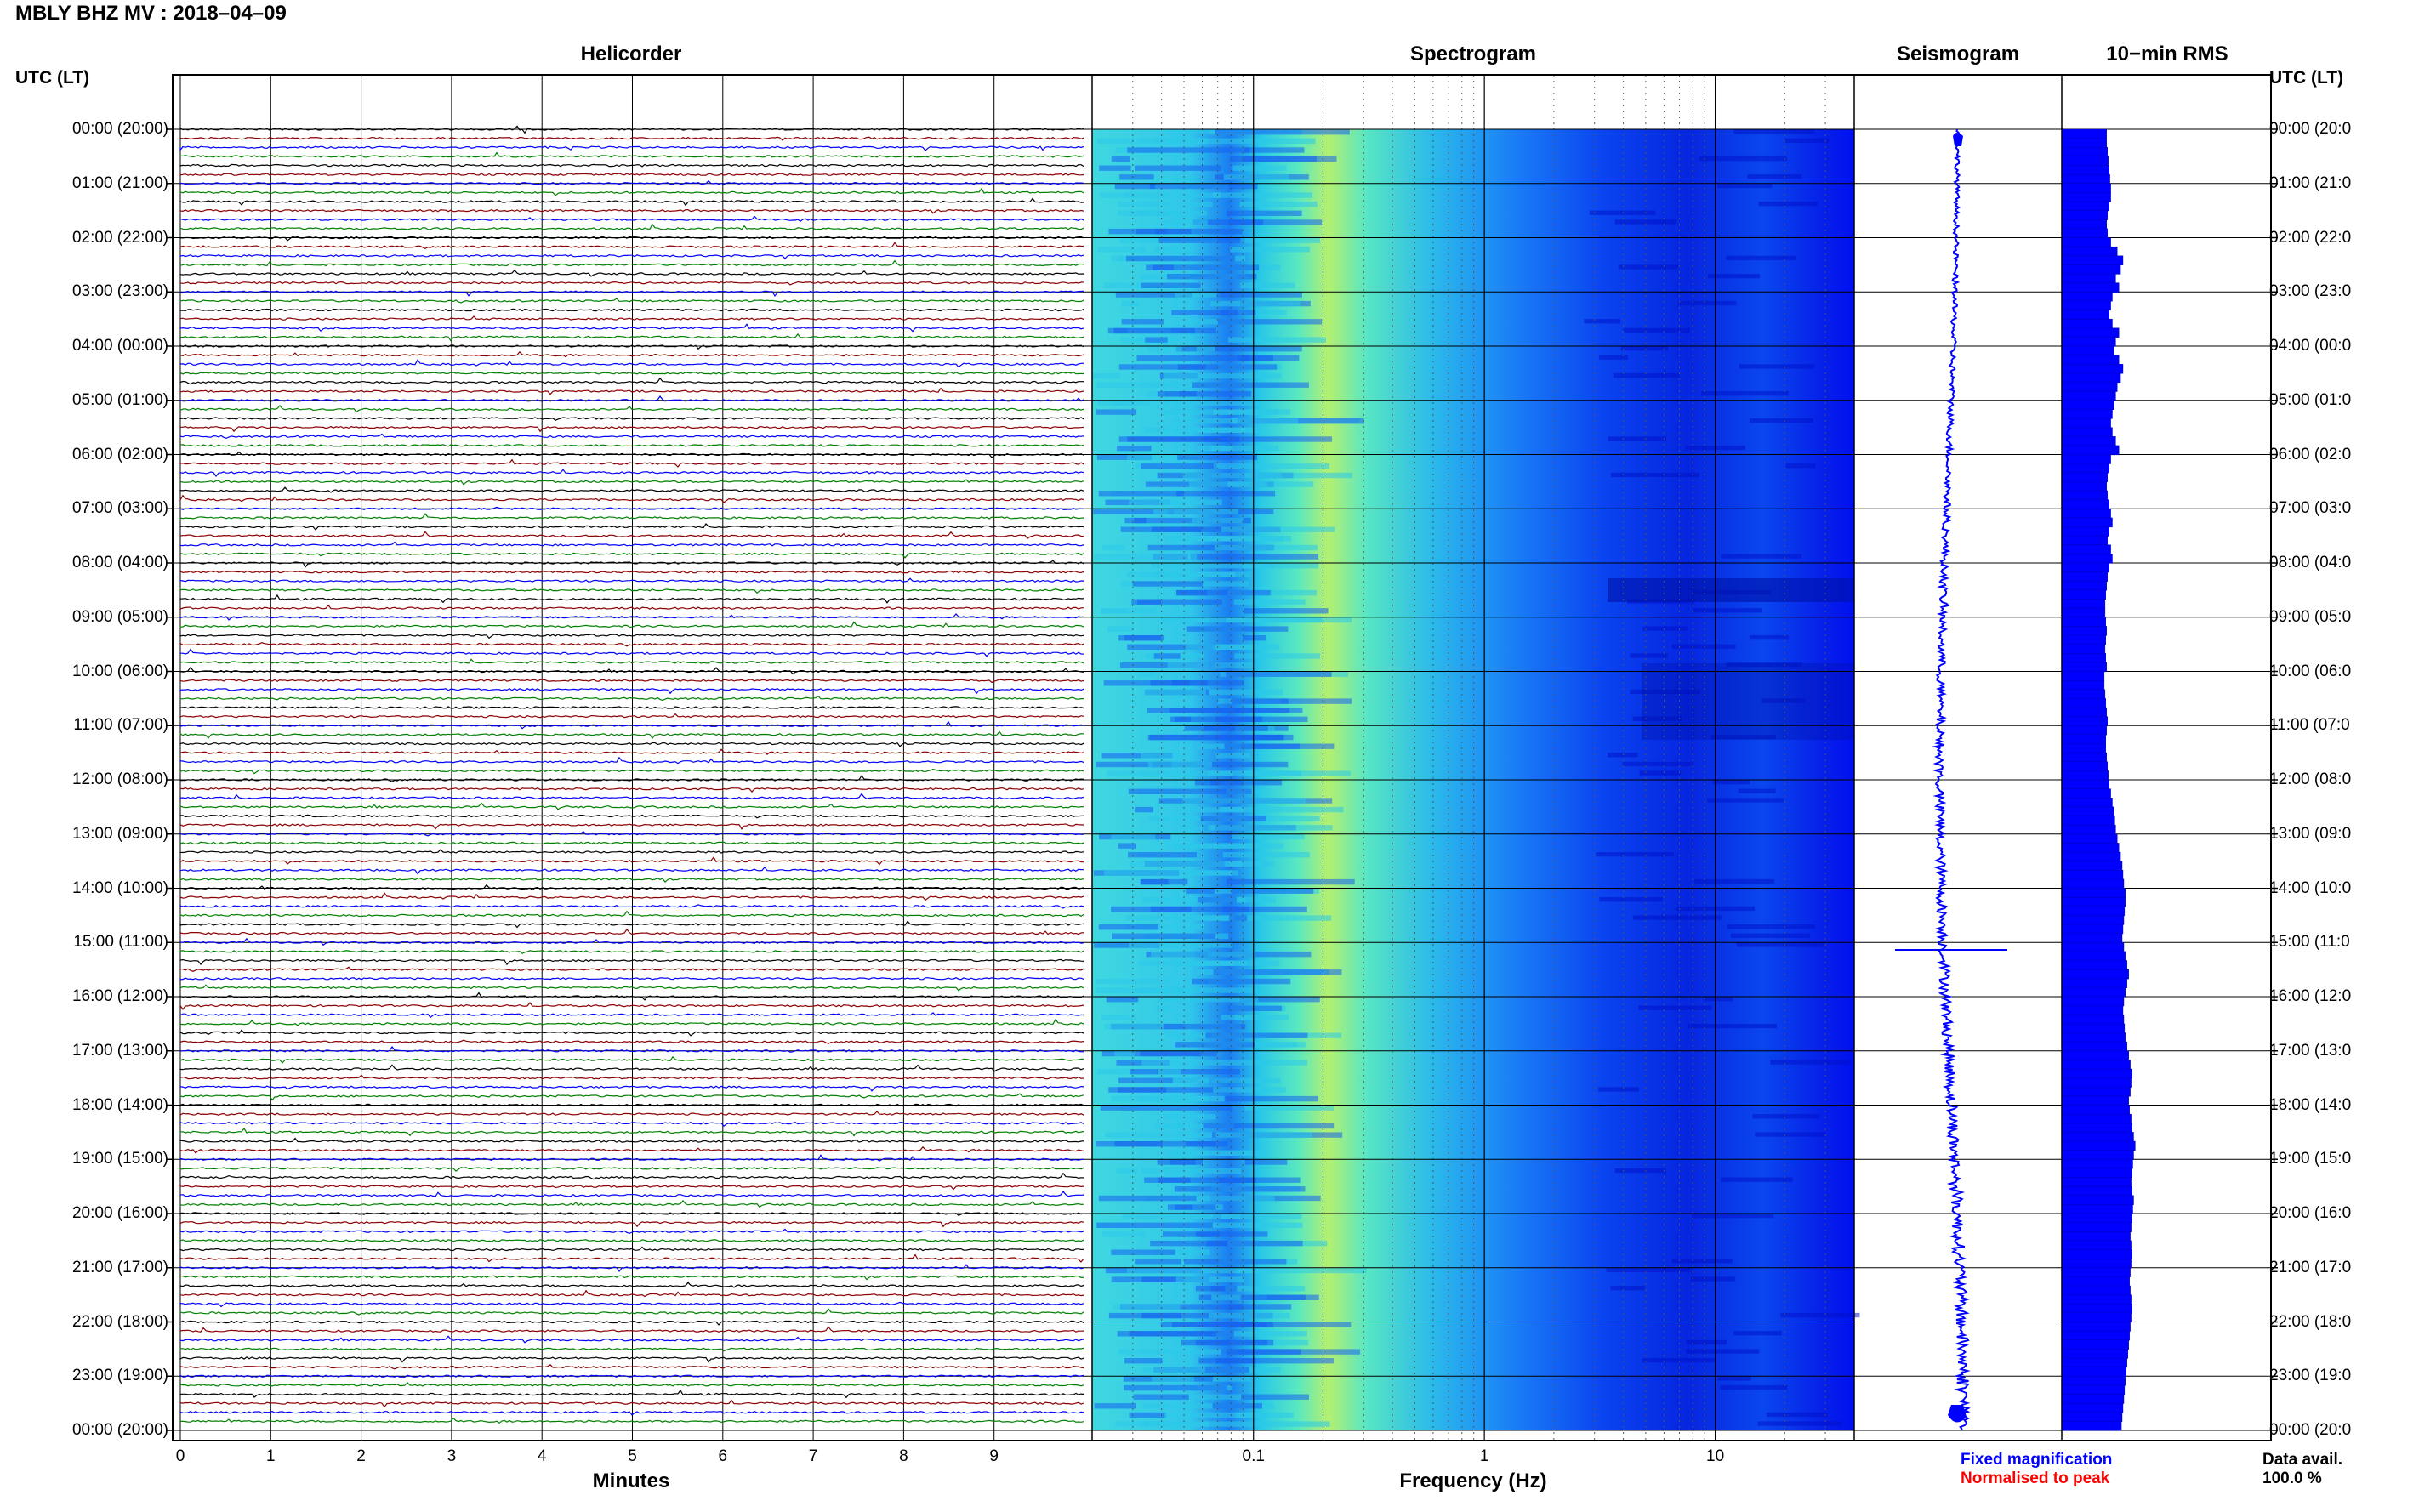 This screenshot has width=2419, height=1512. Describe the element at coordinates (542, 1456) in the screenshot. I see `minute-tick-label: 4` at that location.